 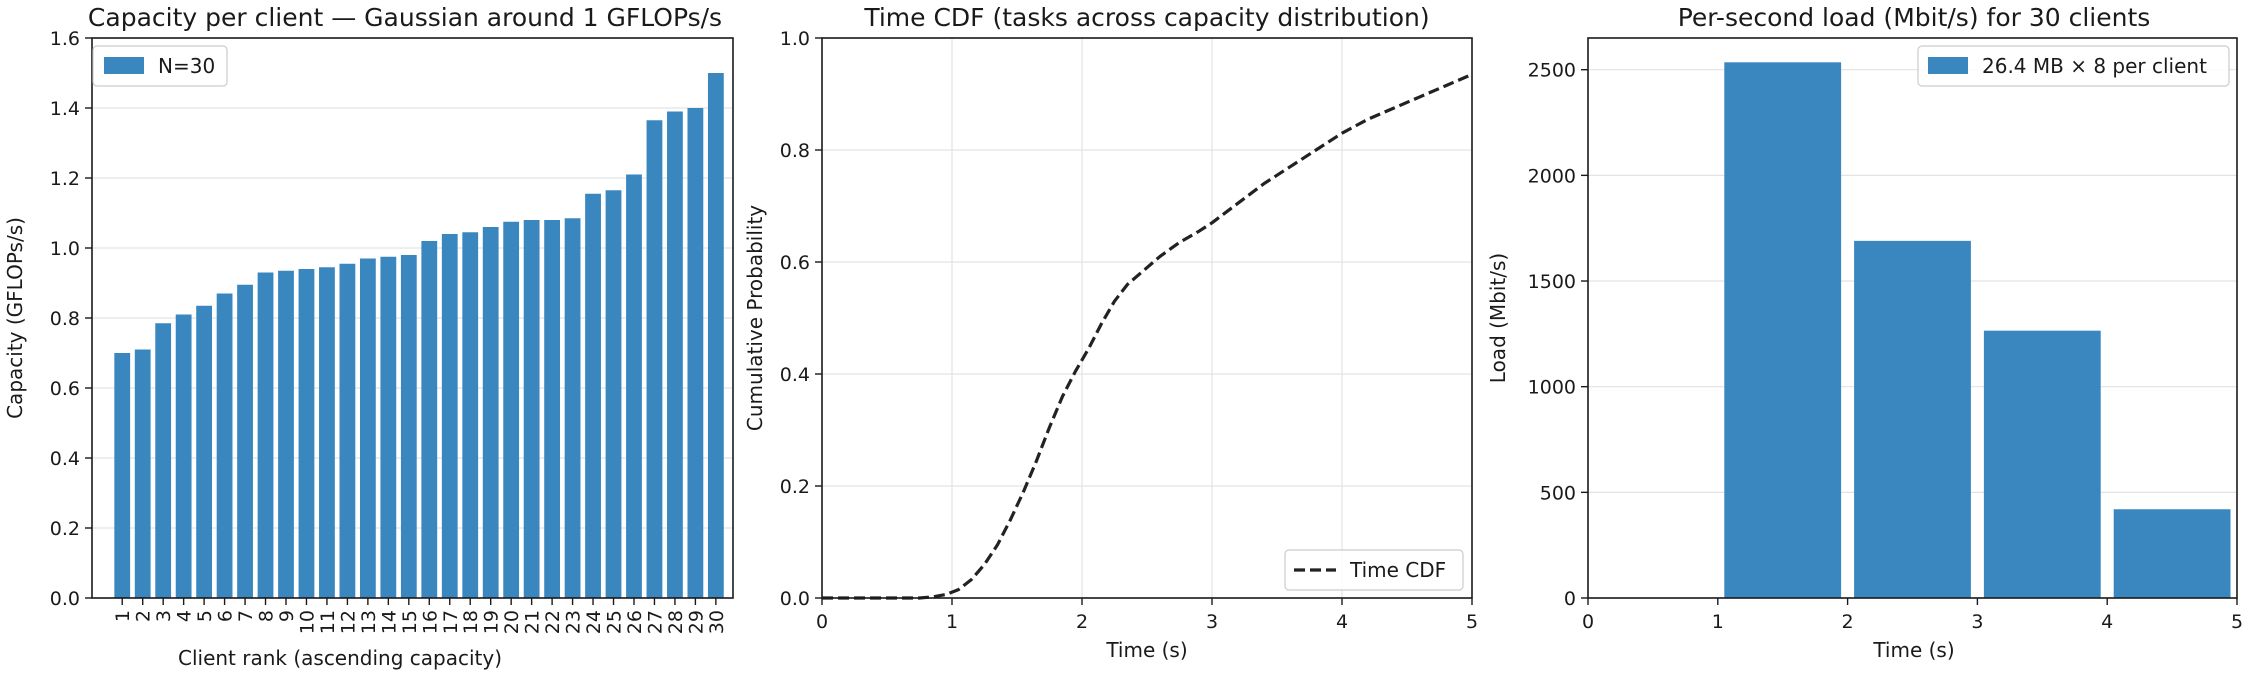 I want to click on load-chart-ylabel: Load (Mbit/s), so click(x=1498, y=318).